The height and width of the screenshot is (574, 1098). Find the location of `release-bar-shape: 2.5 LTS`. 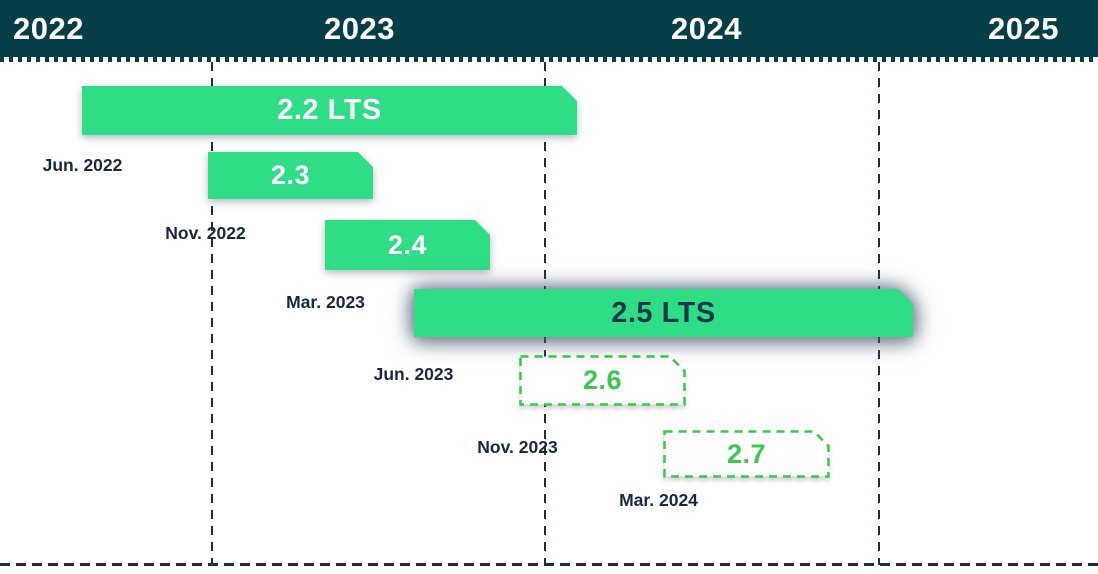

release-bar-shape: 2.5 LTS is located at coordinates (663, 313).